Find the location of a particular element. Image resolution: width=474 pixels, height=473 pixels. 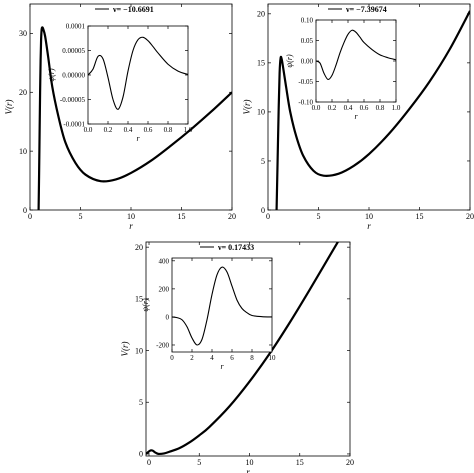

inset-ytick-label: 0 is located at coordinates (168, 317).